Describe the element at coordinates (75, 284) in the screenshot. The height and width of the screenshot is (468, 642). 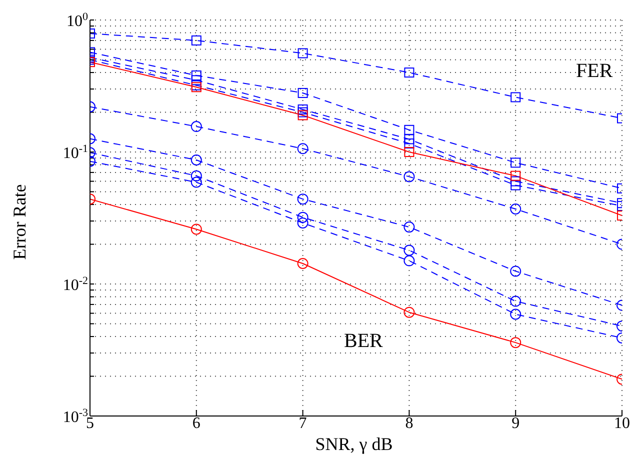
I see `y-tick-label: 10$^{-2}$` at that location.